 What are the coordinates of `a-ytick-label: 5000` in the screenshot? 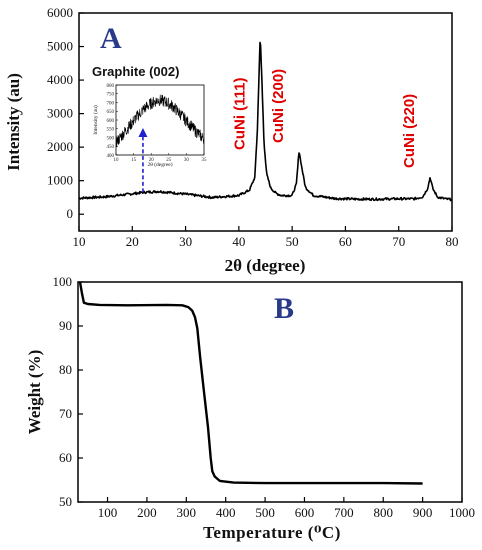 It's located at (60, 46).